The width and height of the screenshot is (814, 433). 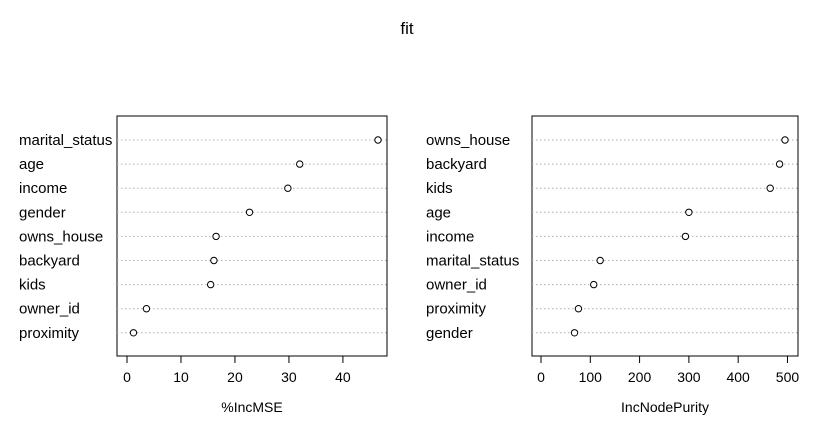 What do you see at coordinates (181, 377) in the screenshot?
I see `x-tick-label: 10` at bounding box center [181, 377].